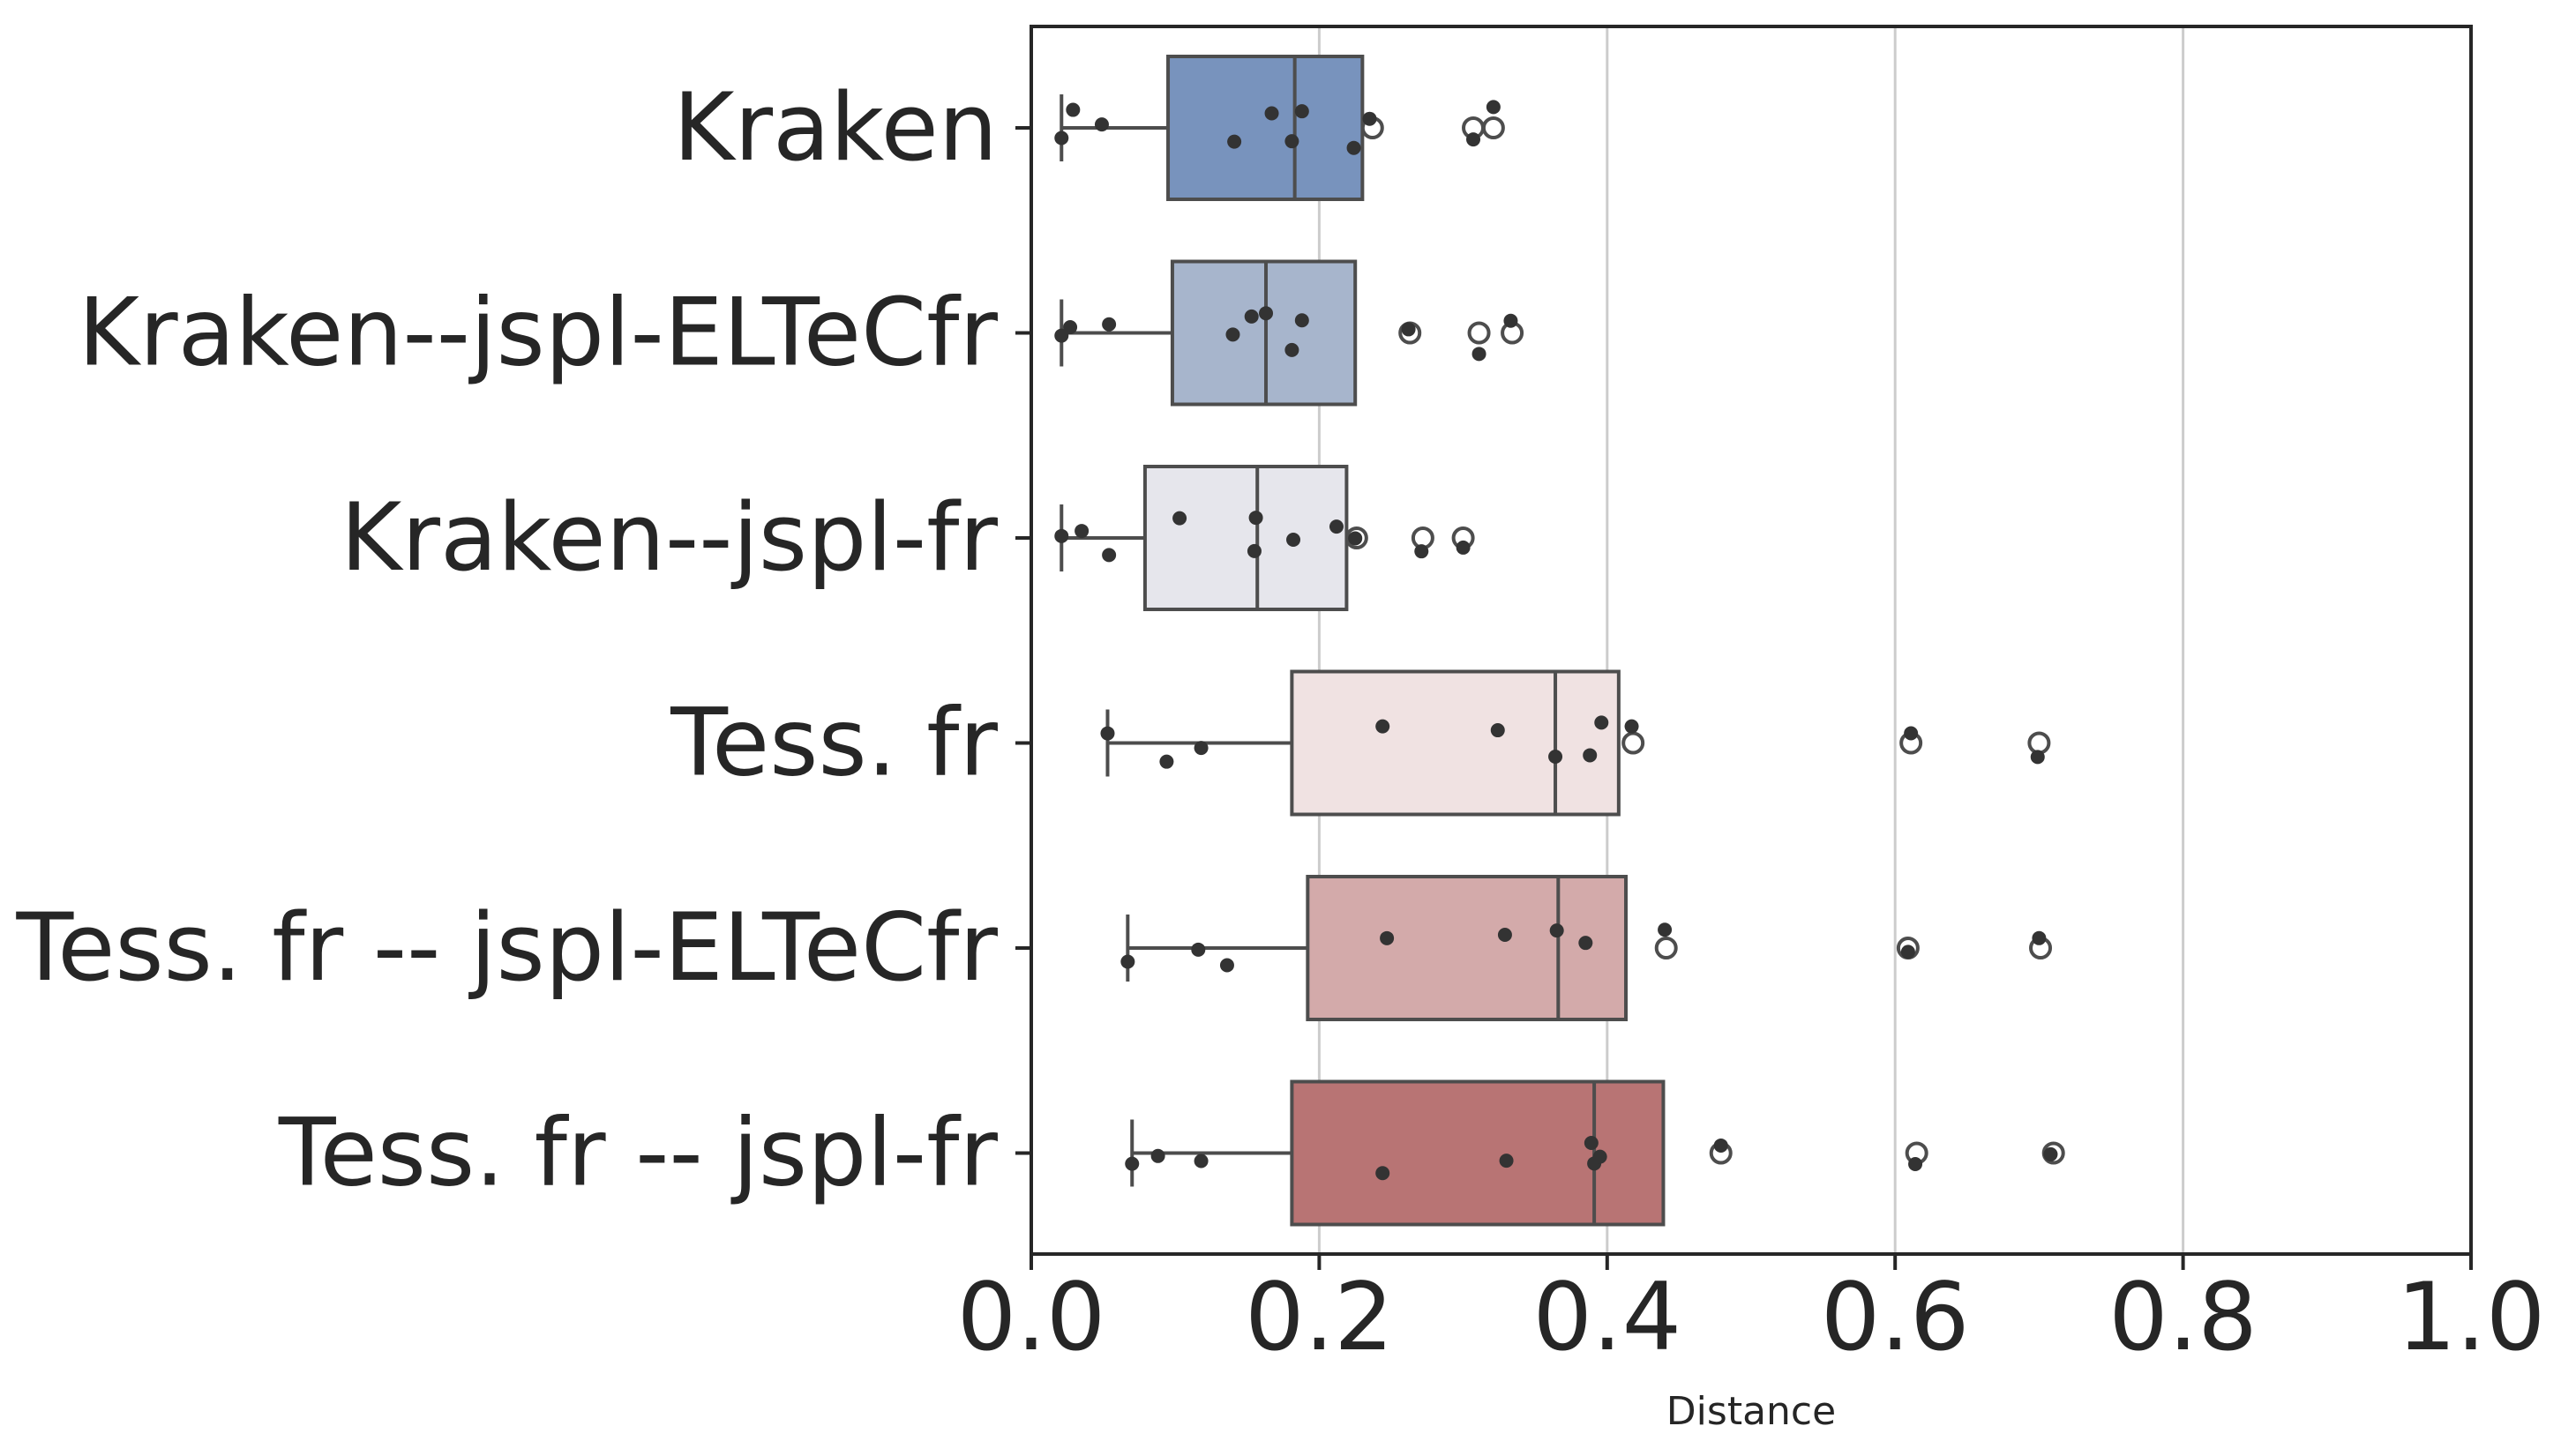 Image resolution: width=2561 pixels, height=1456 pixels. I want to click on x-tick-label: 0.0, so click(1031, 1317).